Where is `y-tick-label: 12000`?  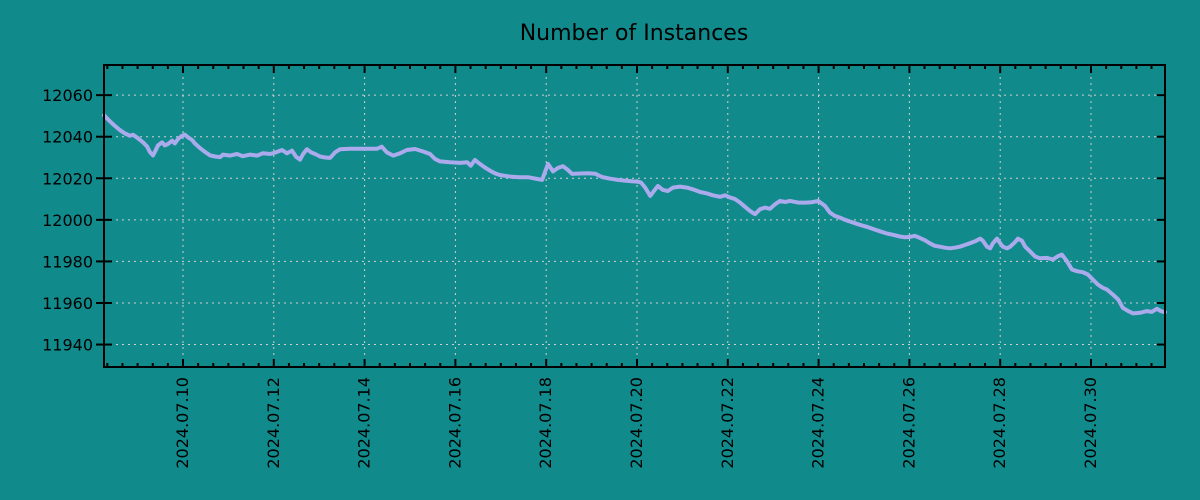 y-tick-label: 12000 is located at coordinates (67, 220).